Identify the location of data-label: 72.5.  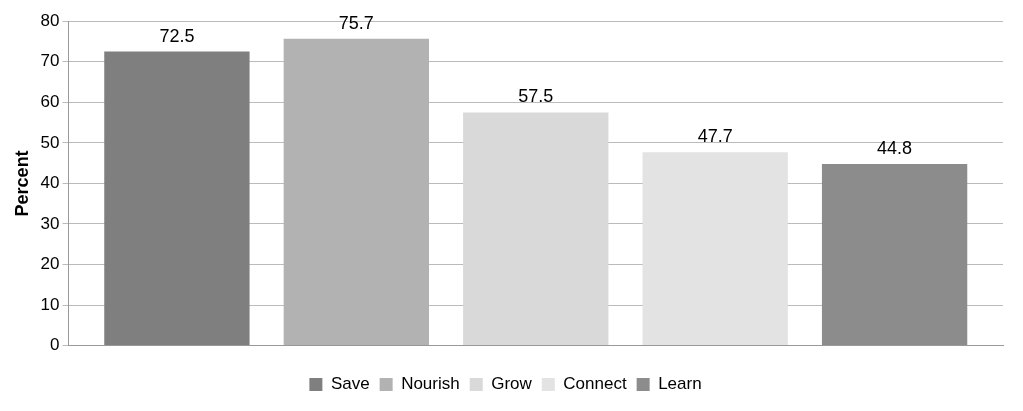
(177, 35).